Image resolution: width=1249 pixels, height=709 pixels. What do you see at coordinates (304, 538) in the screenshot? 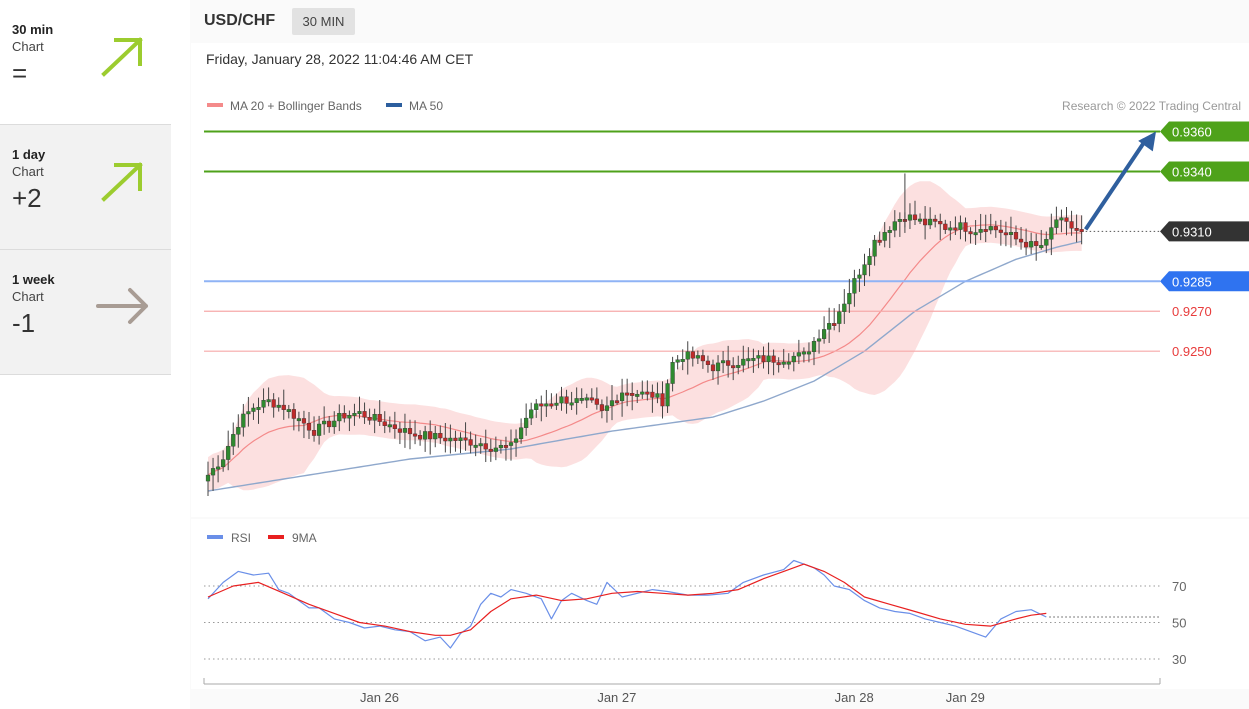
I see `legend-label-9ma: 9MA` at bounding box center [304, 538].